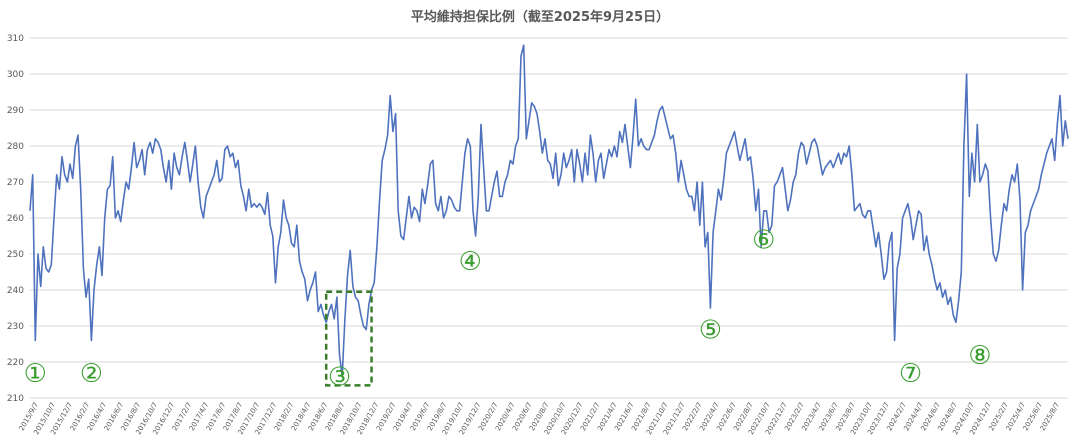 Image resolution: width=1080 pixels, height=440 pixels. Describe the element at coordinates (910, 374) in the screenshot. I see `annotation-marker: ⑦` at that location.